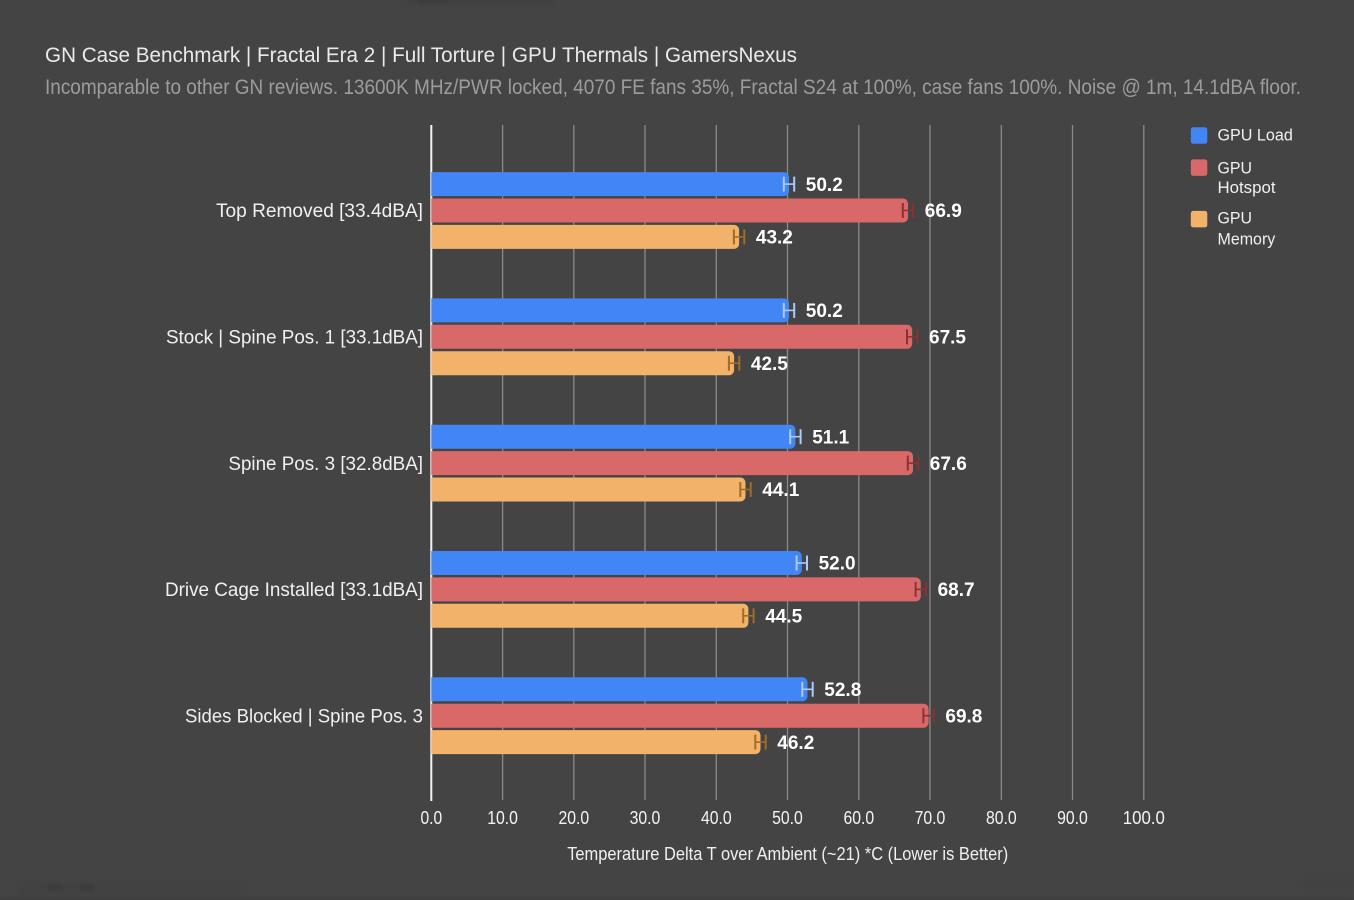 The width and height of the screenshot is (1354, 900). What do you see at coordinates (1255, 135) in the screenshot?
I see `svg-text: GPU Load` at bounding box center [1255, 135].